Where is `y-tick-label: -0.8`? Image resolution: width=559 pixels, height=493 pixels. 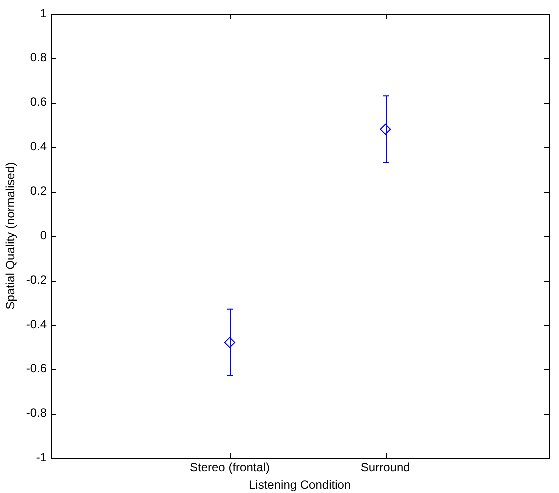
y-tick-label: -0.8 is located at coordinates (37, 413).